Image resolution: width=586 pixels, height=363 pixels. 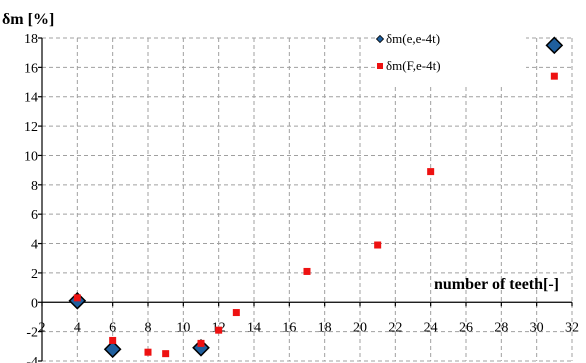 I want to click on x-axis-label: number of teeth[-], so click(x=496, y=284).